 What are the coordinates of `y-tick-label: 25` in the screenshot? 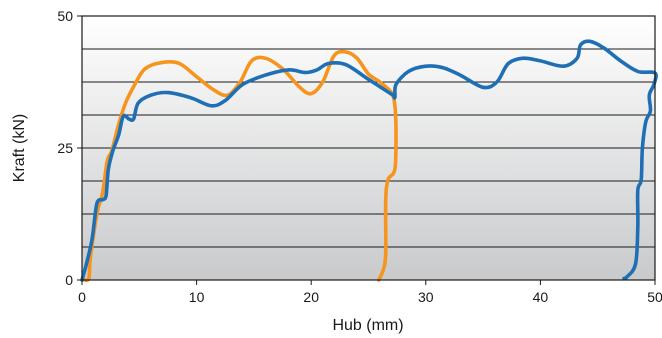 It's located at (65, 148).